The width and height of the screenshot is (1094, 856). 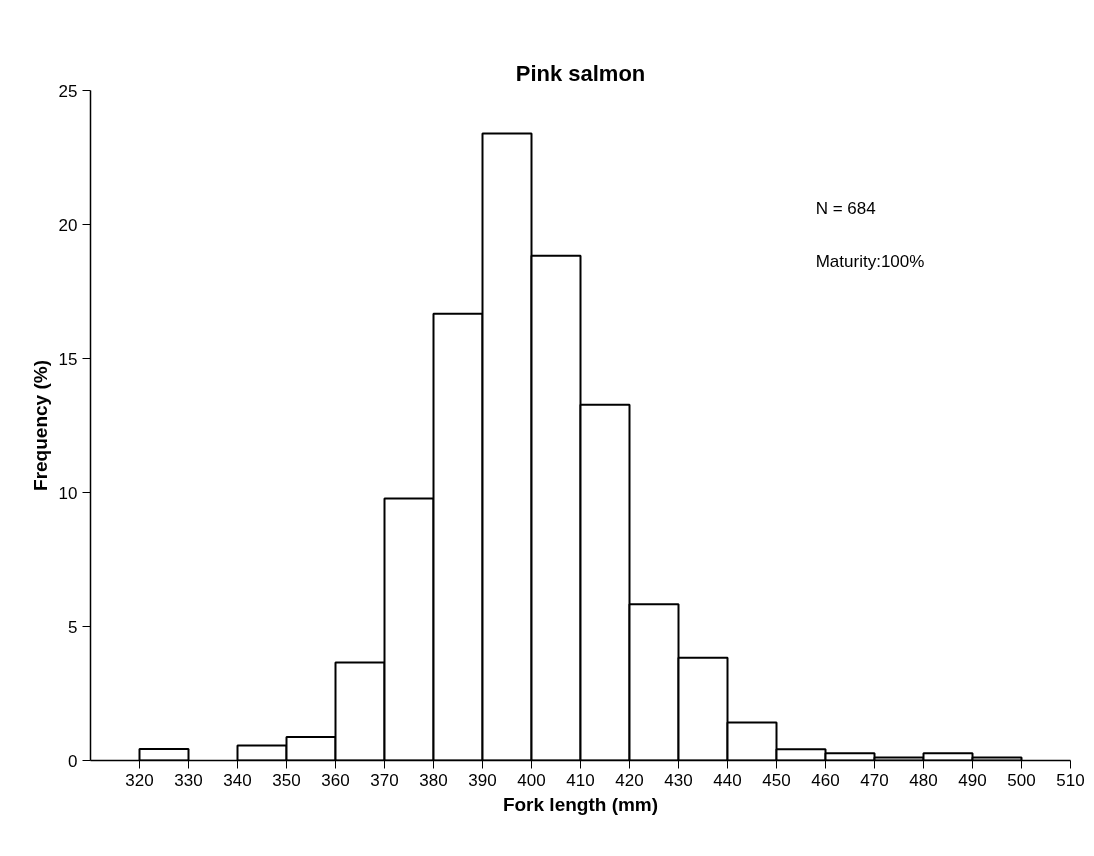 I want to click on x-tick-label: 380, so click(x=433, y=780).